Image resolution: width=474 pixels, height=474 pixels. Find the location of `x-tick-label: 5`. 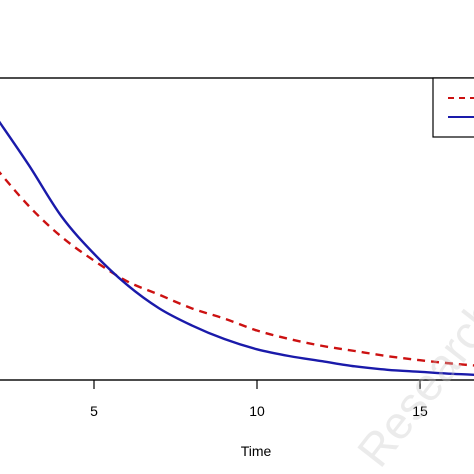

x-tick-label: 5 is located at coordinates (94, 411).